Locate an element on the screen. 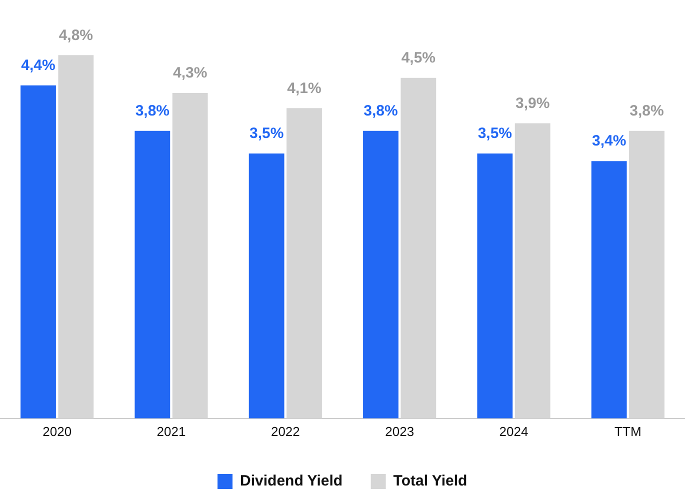  x-tick-label: 2023 is located at coordinates (399, 431).